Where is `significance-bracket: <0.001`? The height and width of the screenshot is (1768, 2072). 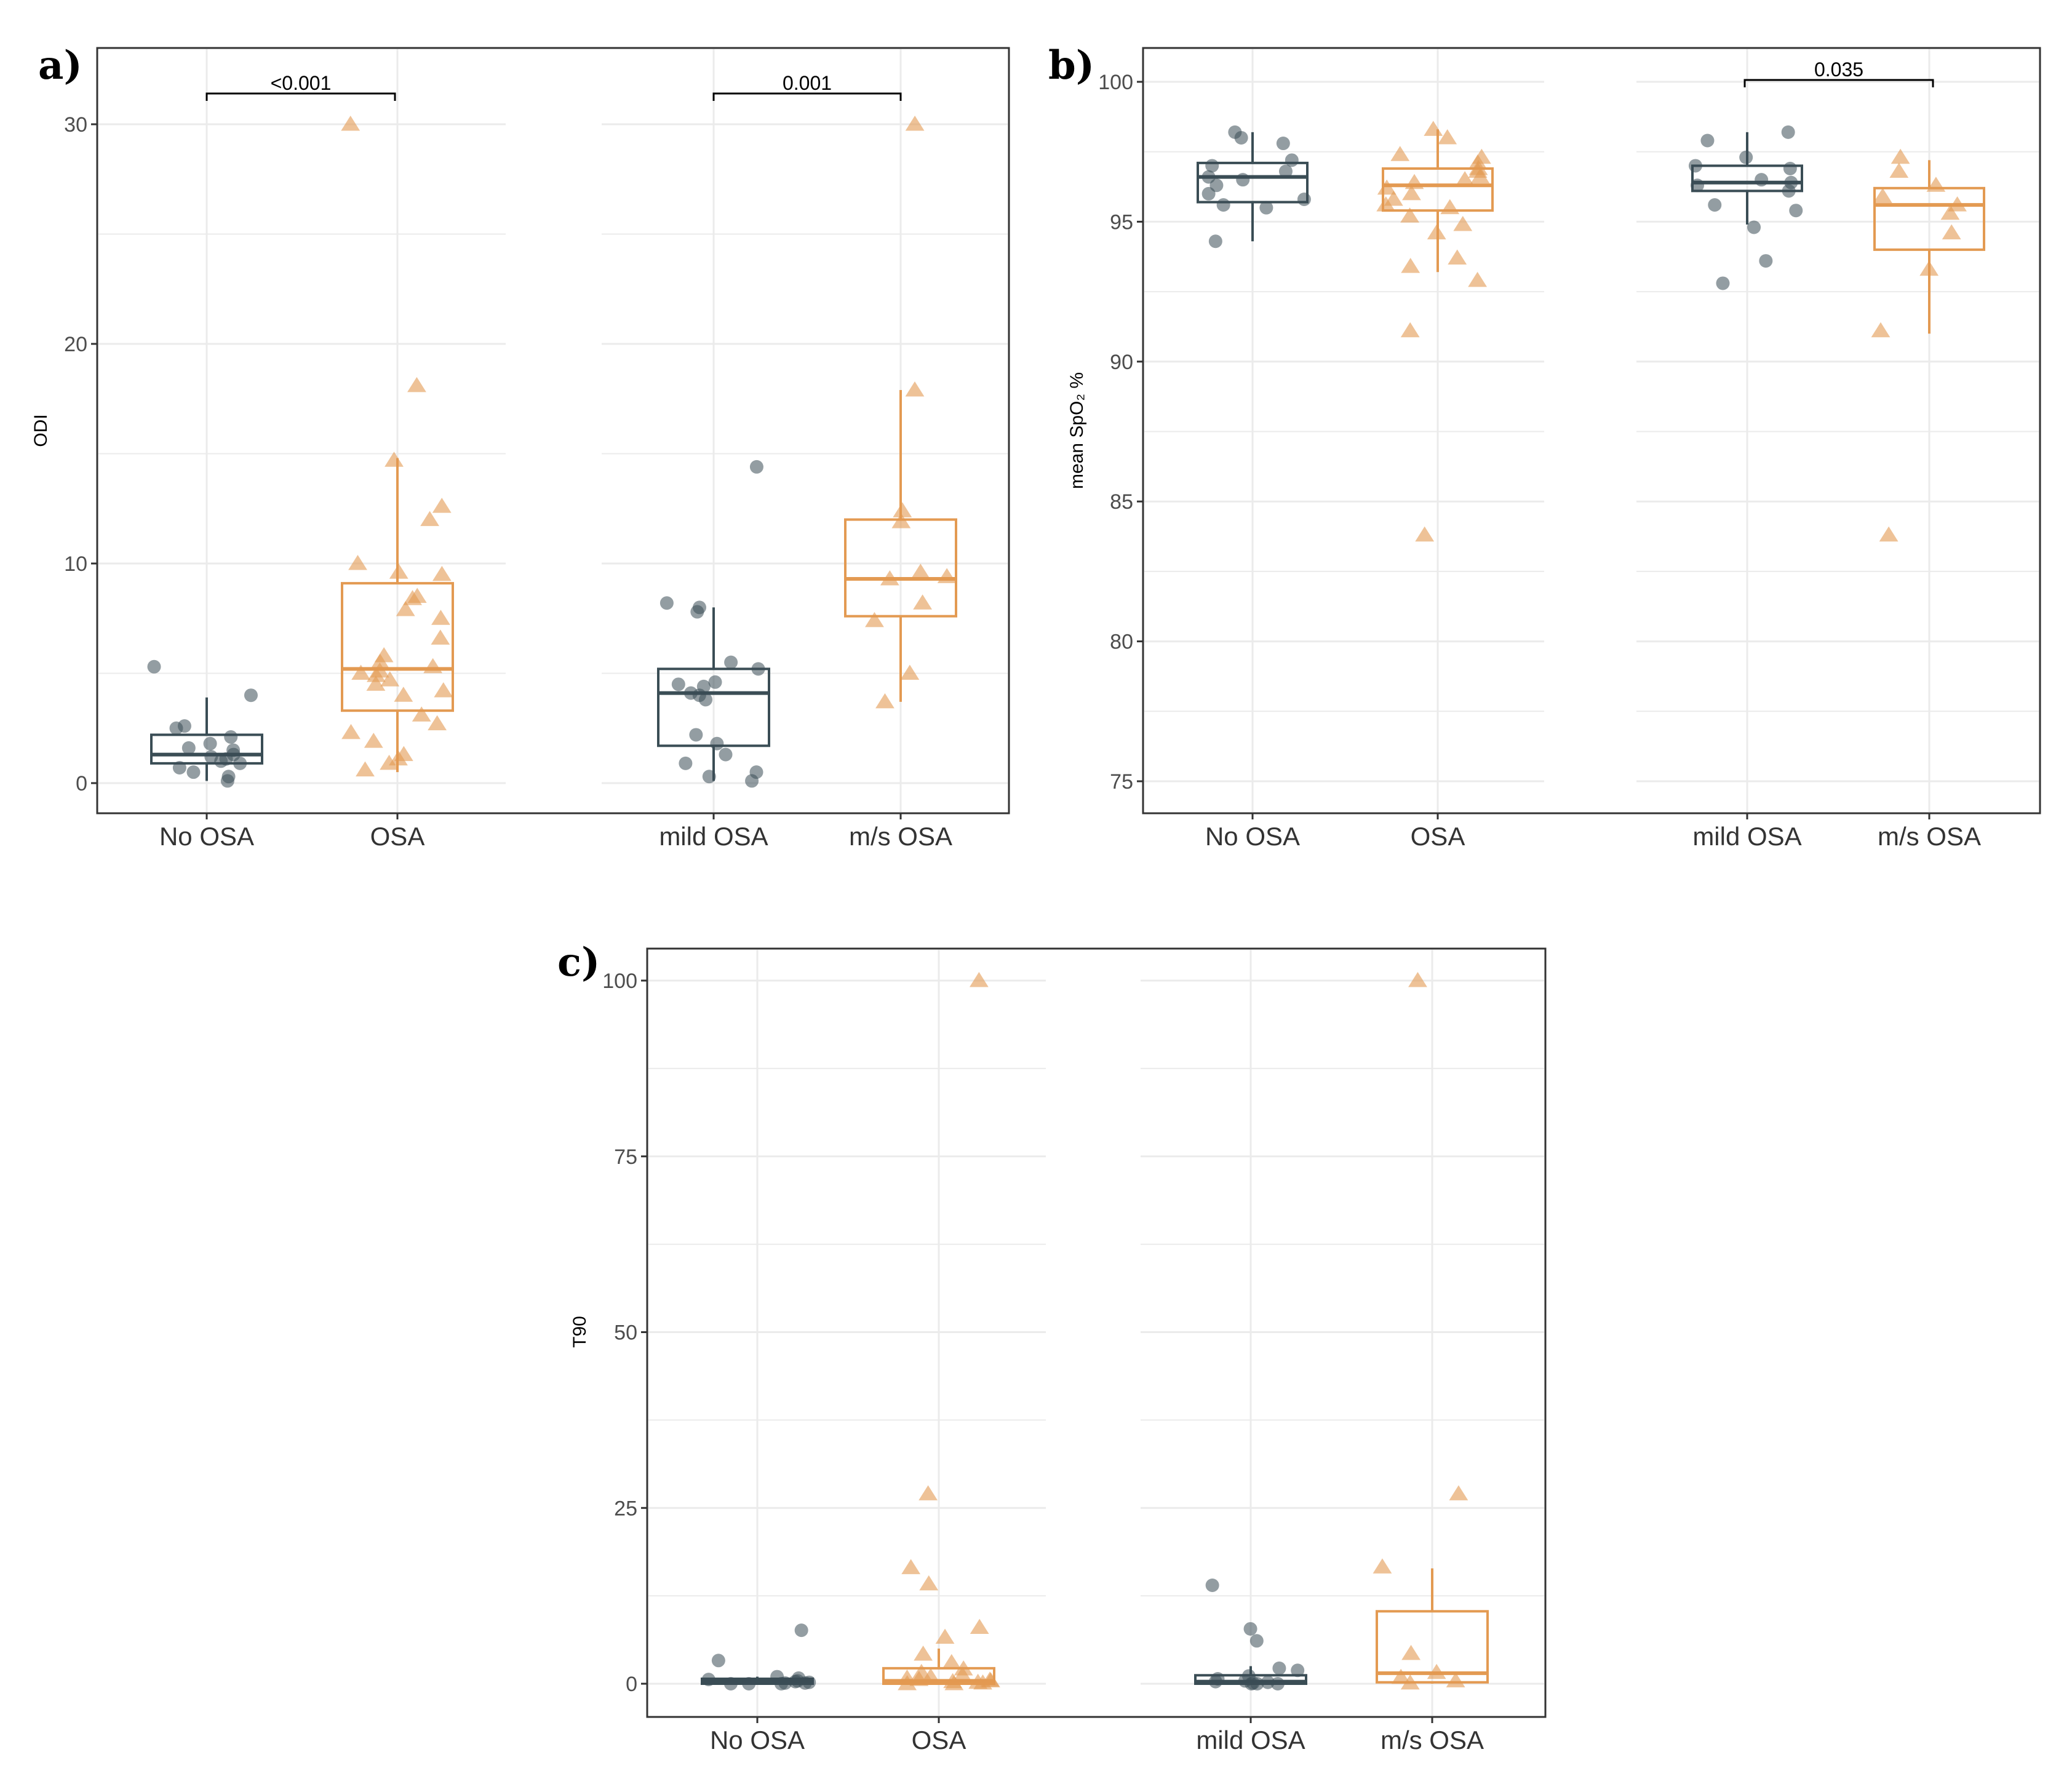 significance-bracket: <0.001 is located at coordinates (301, 86).